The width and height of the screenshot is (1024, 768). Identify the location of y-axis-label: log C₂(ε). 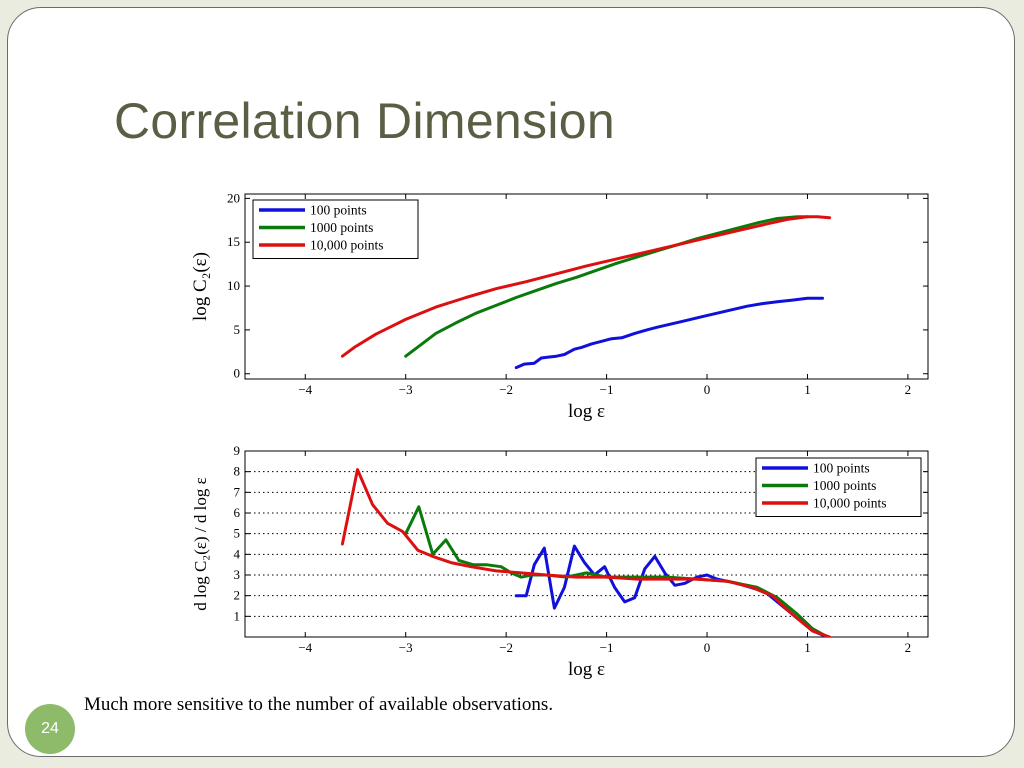
(200, 286).